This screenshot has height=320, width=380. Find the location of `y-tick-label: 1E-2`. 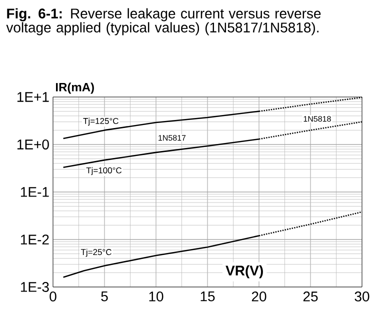

y-tick-label: 1E-2 is located at coordinates (34, 239).